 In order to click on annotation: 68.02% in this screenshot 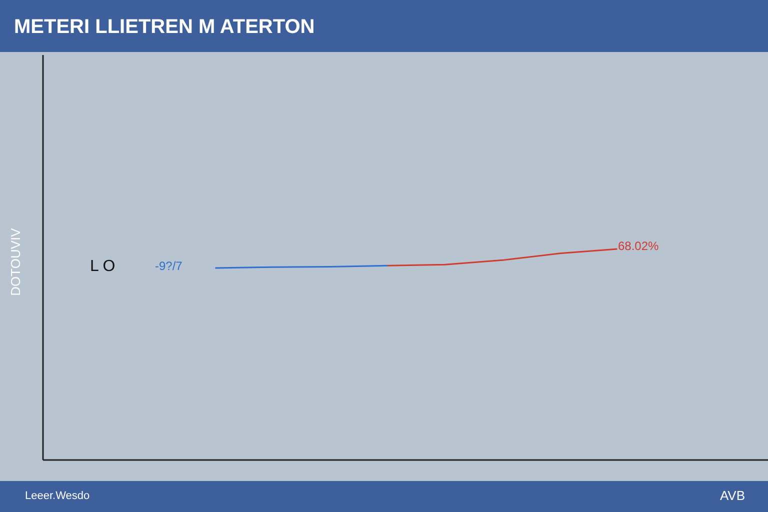, I will do `click(639, 246)`.